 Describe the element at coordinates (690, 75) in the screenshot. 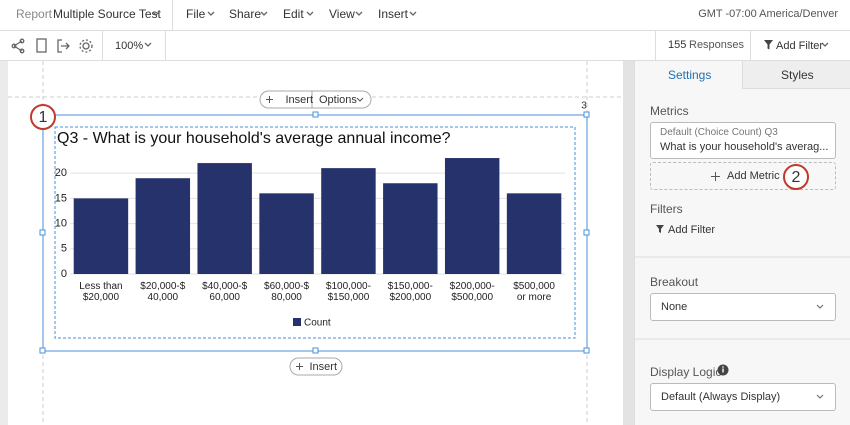

I see `tab-active: Settings` at that location.